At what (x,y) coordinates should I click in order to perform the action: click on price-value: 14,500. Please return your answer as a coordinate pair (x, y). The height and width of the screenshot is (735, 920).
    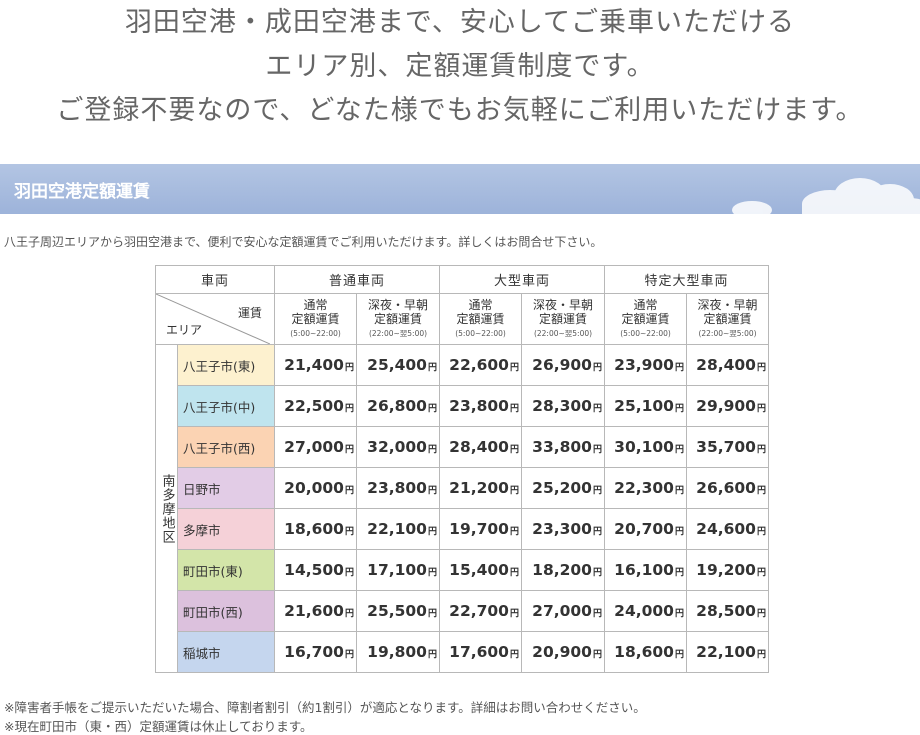
    Looking at the image, I should click on (314, 570).